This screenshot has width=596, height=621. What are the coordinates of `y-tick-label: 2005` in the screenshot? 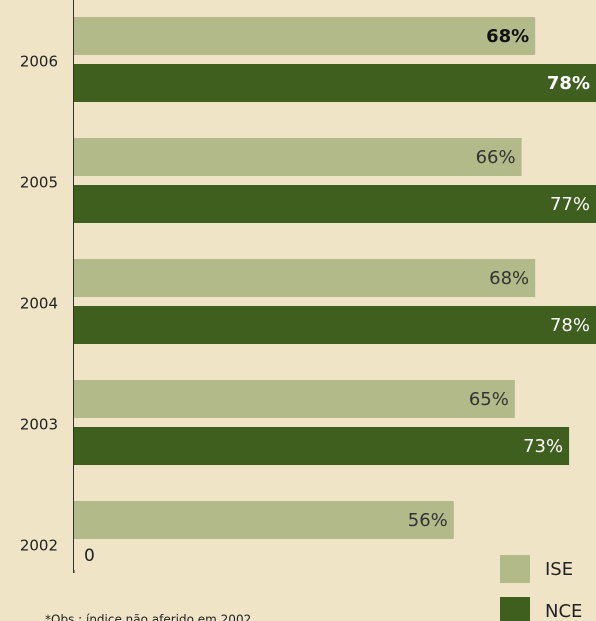 It's located at (39, 183).